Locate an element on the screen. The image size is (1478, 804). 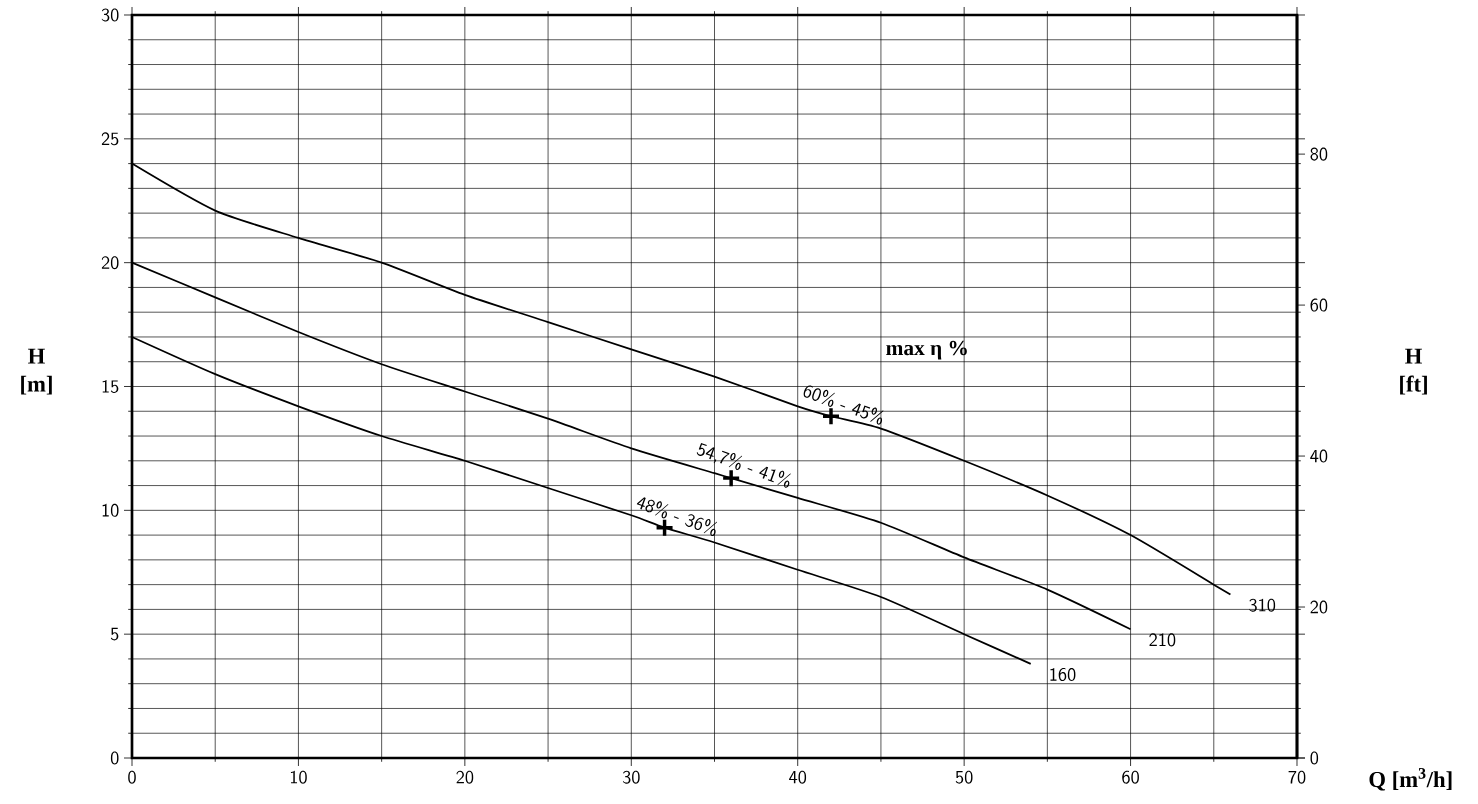
x-tick-label: 0 is located at coordinates (132, 777).